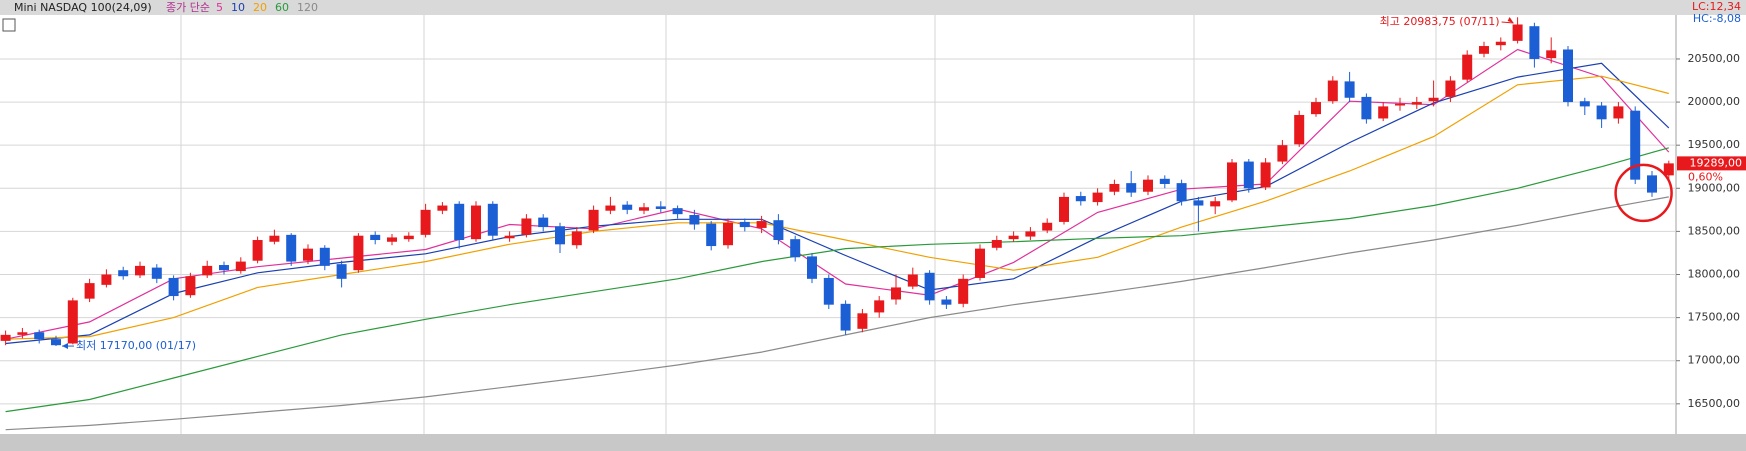  I want to click on footer-bar, so click(873, 442).